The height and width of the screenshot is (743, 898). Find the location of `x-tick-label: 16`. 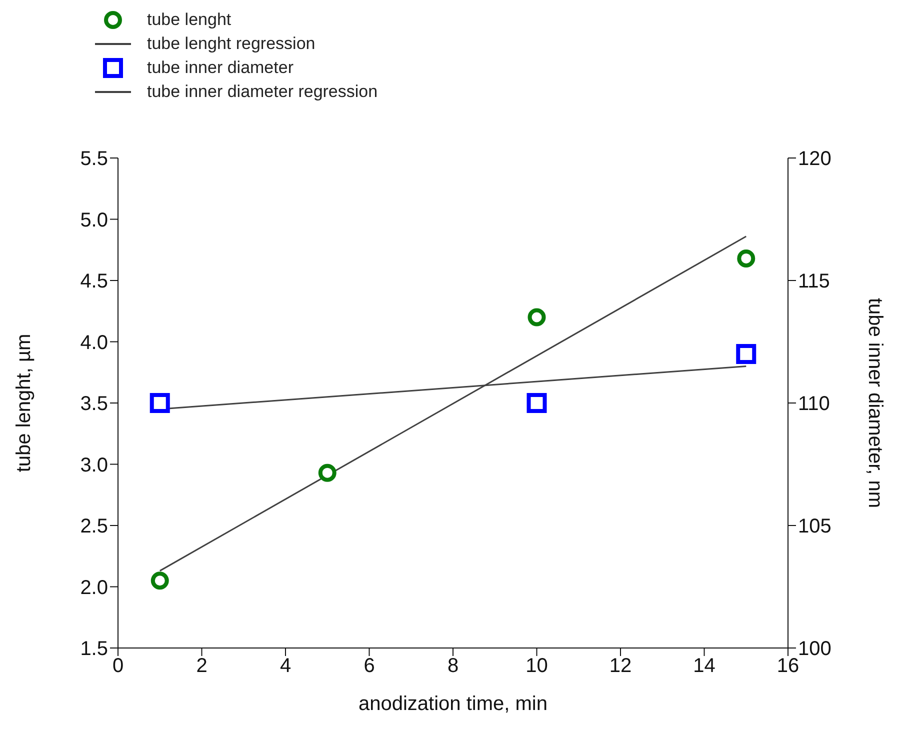

x-tick-label: 16 is located at coordinates (788, 666).